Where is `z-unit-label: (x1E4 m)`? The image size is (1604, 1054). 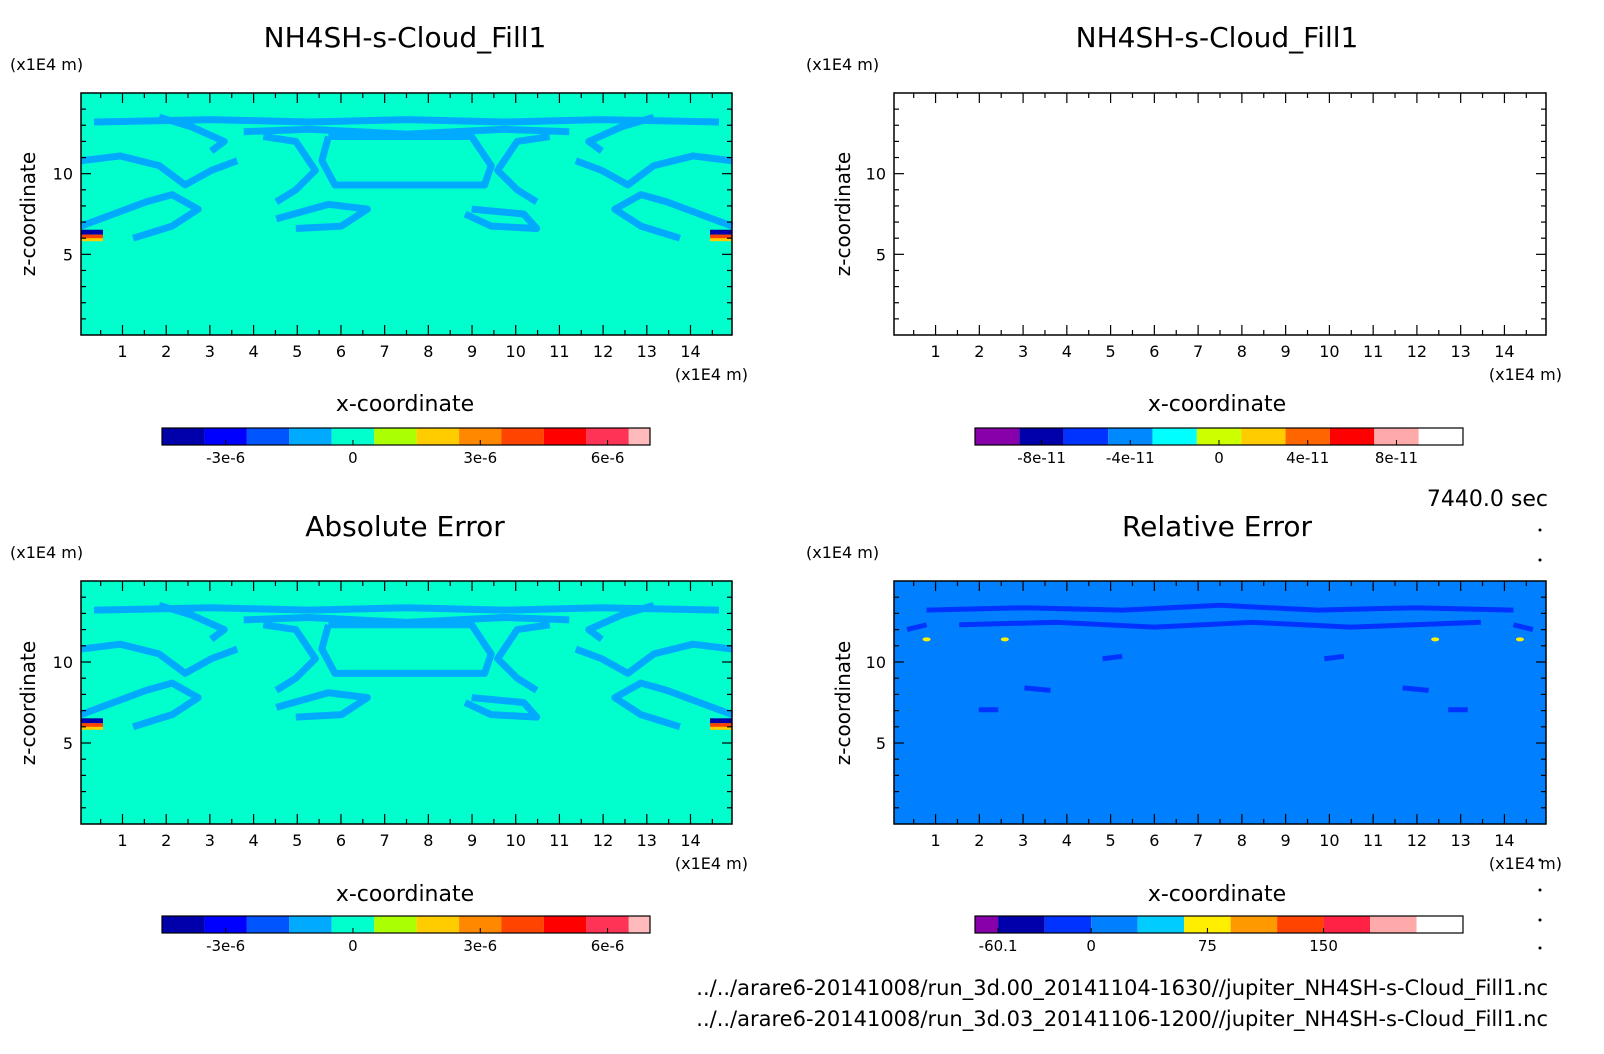
z-unit-label: (x1E4 m) is located at coordinates (842, 64).